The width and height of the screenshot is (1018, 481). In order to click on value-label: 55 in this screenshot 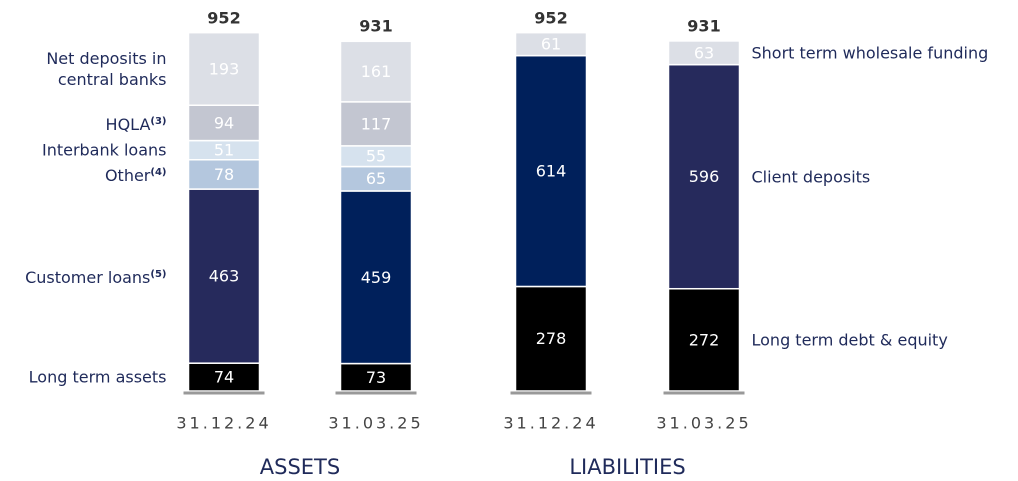, I will do `click(376, 156)`.